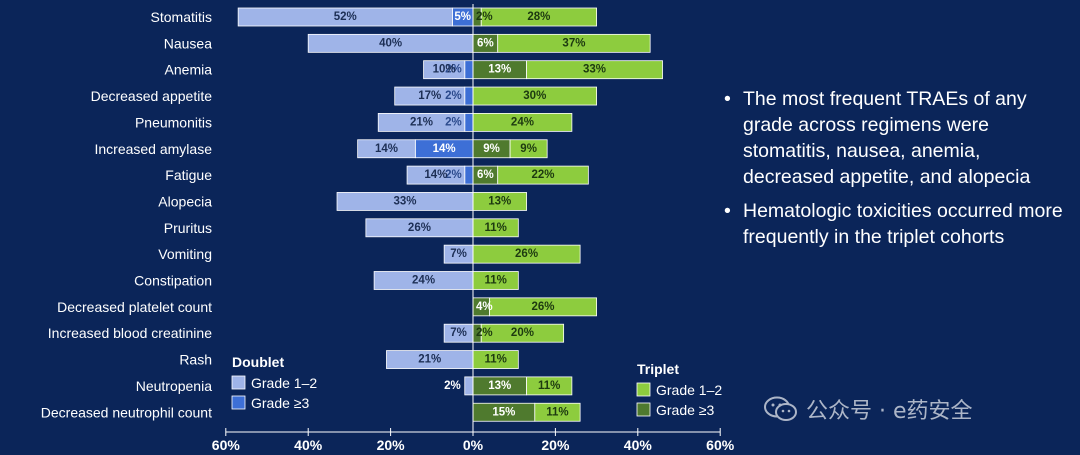 This screenshot has width=1080, height=455. I want to click on label-triplet-grade12: 33%, so click(594, 70).